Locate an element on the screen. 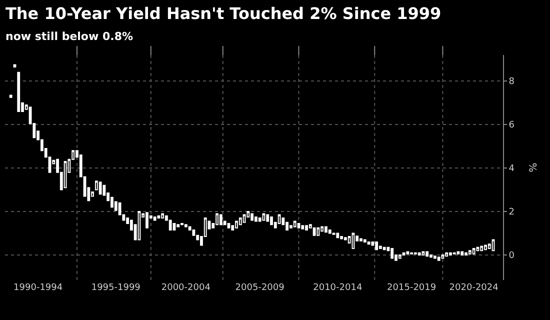 Image resolution: width=550 pixels, height=320 pixels. x-tick-label: 2005-2009 is located at coordinates (260, 288).